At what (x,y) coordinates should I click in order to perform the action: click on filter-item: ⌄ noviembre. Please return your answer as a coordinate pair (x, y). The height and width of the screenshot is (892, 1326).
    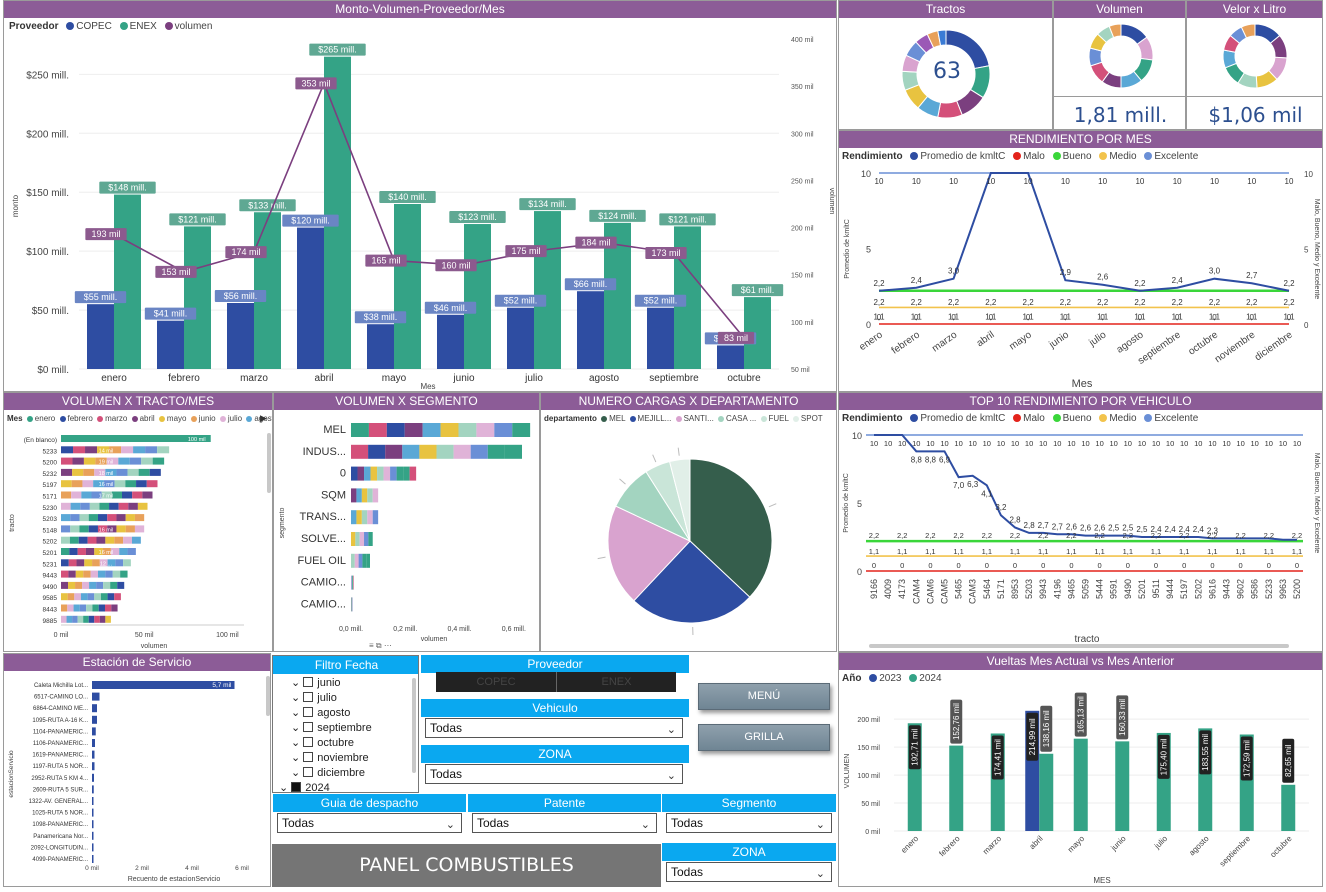
    Looking at the image, I should click on (330, 758).